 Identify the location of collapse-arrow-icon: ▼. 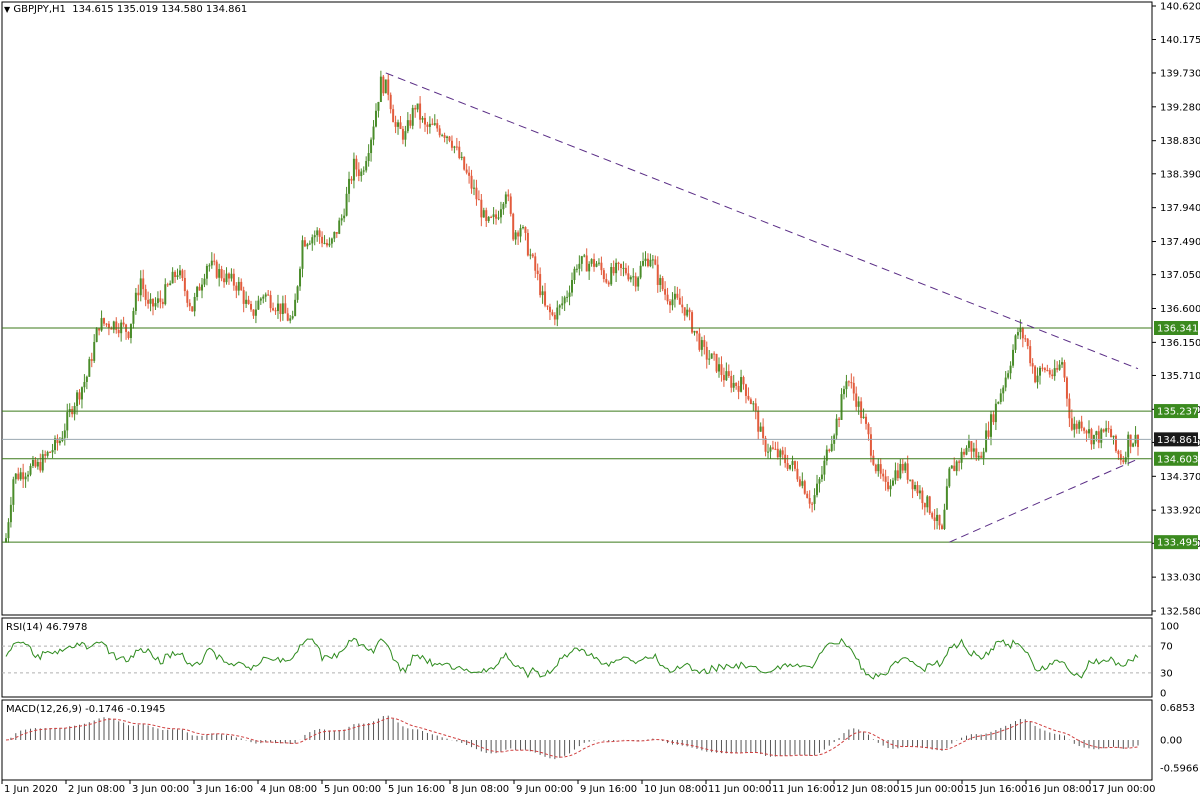
(7, 9).